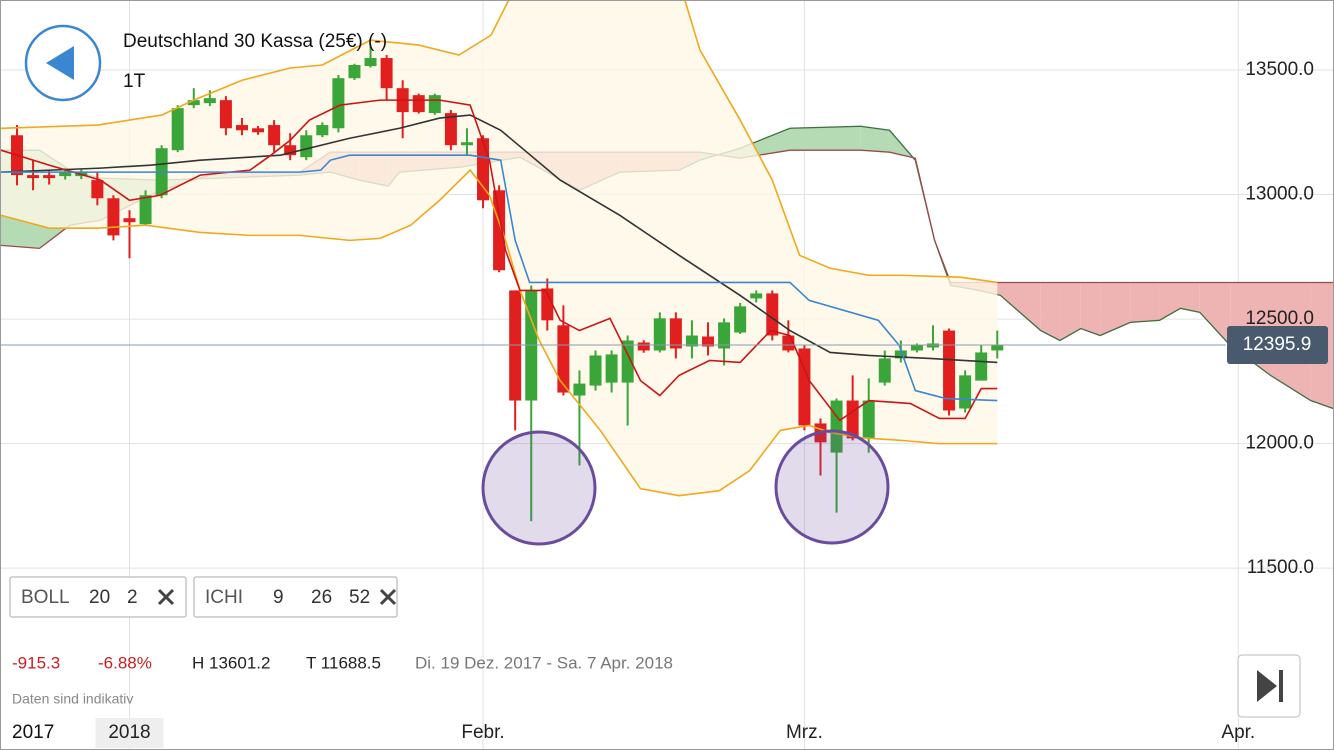 This screenshot has height=750, width=1334. I want to click on y-tick-label: 11500.0, so click(1280, 567).